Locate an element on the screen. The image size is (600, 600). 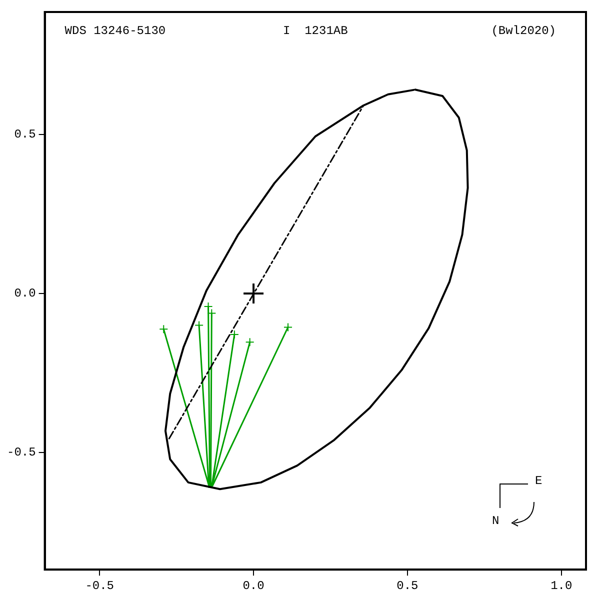
y-tick-label: 0.0 is located at coordinates (25, 293).